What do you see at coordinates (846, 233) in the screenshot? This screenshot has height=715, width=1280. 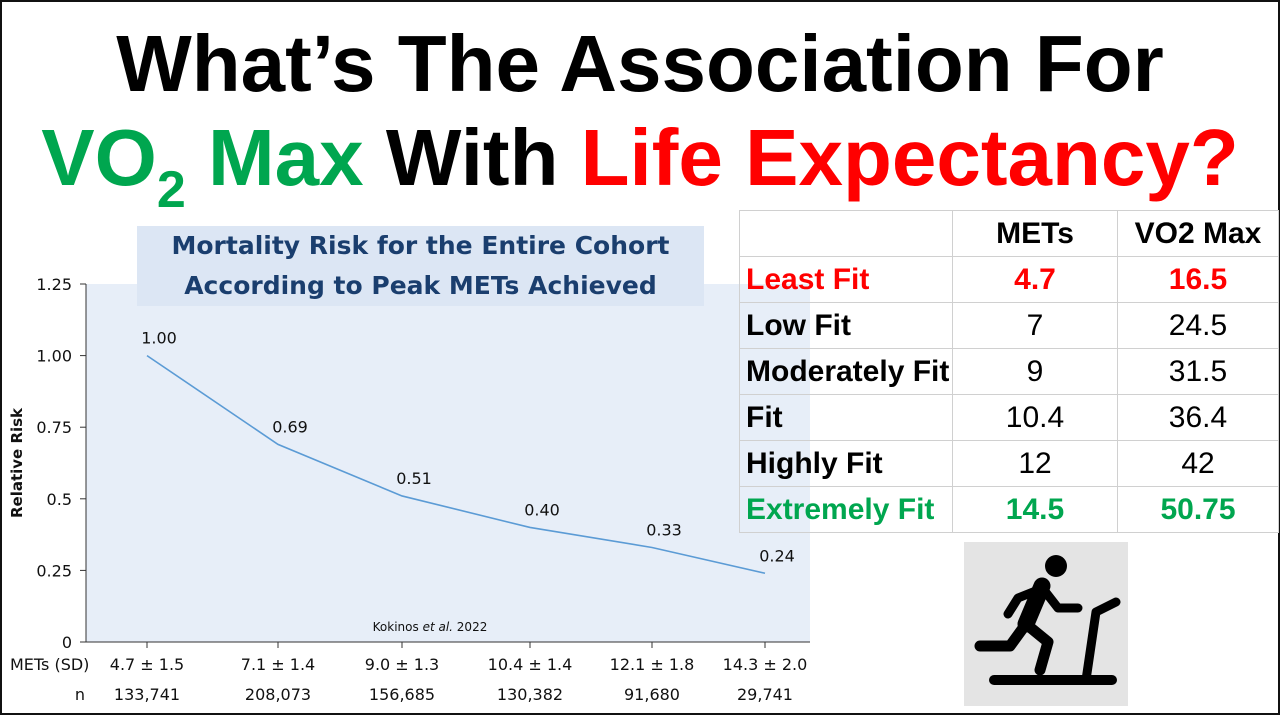 I see `header-blank` at bounding box center [846, 233].